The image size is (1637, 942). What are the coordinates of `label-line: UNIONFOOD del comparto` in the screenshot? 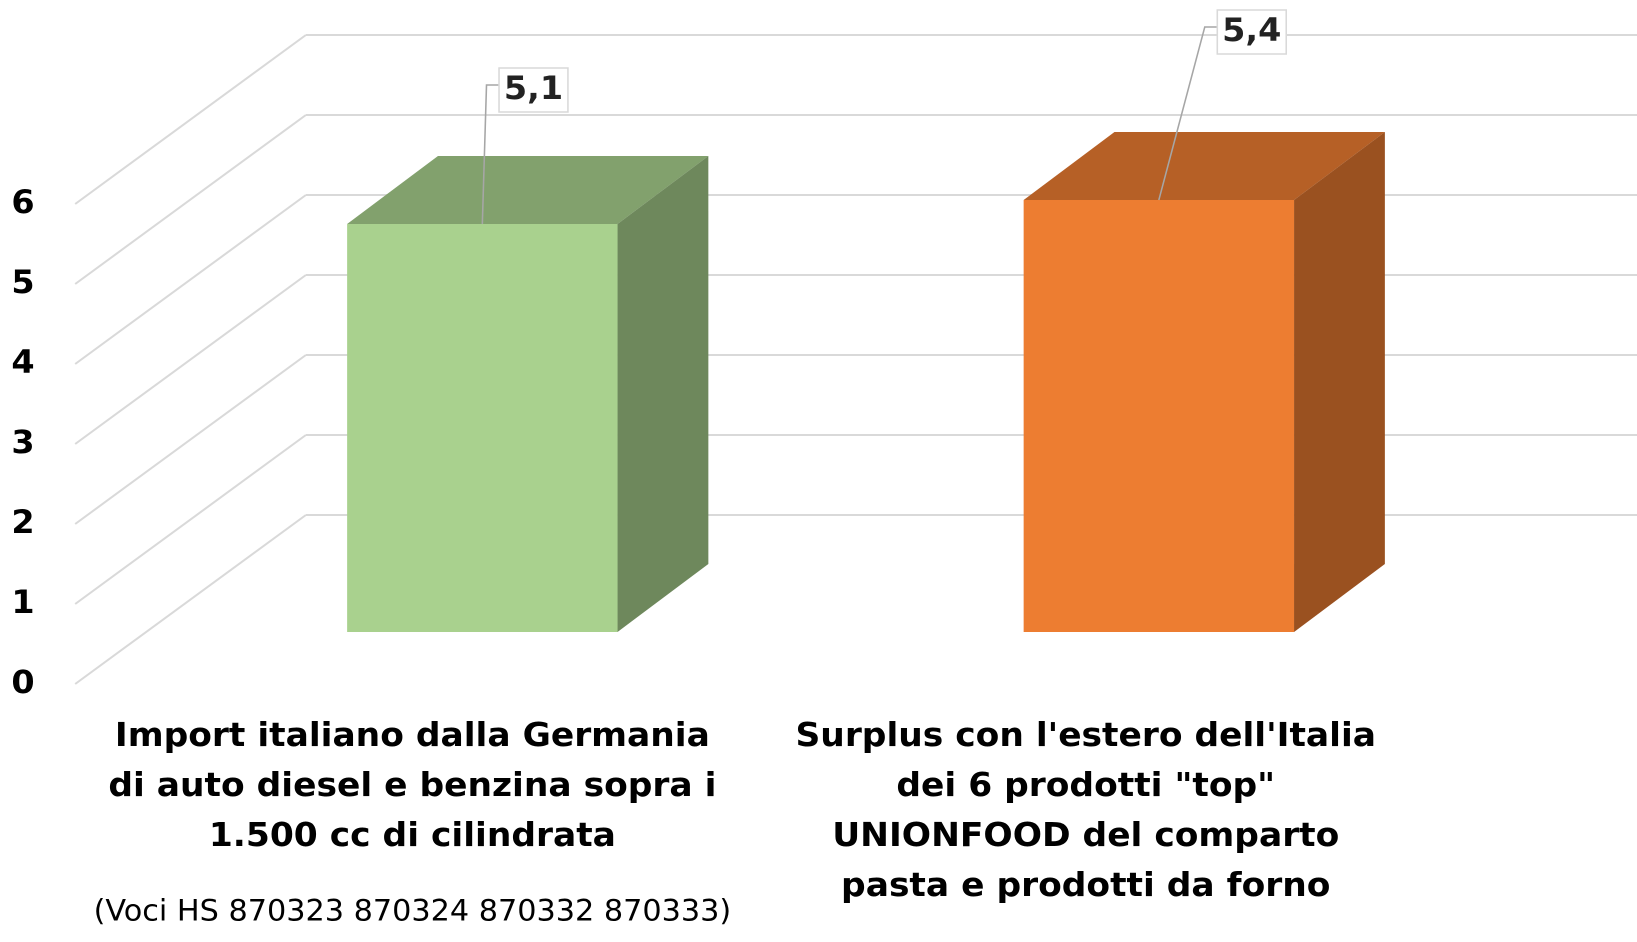 It's located at (1085, 834).